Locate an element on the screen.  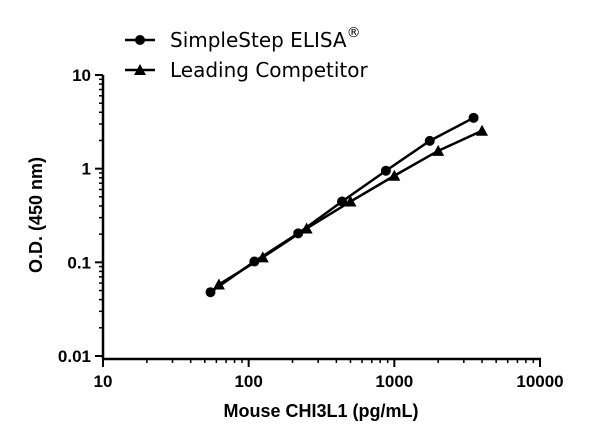
y-tick-label: 0.1 is located at coordinates (79, 262).